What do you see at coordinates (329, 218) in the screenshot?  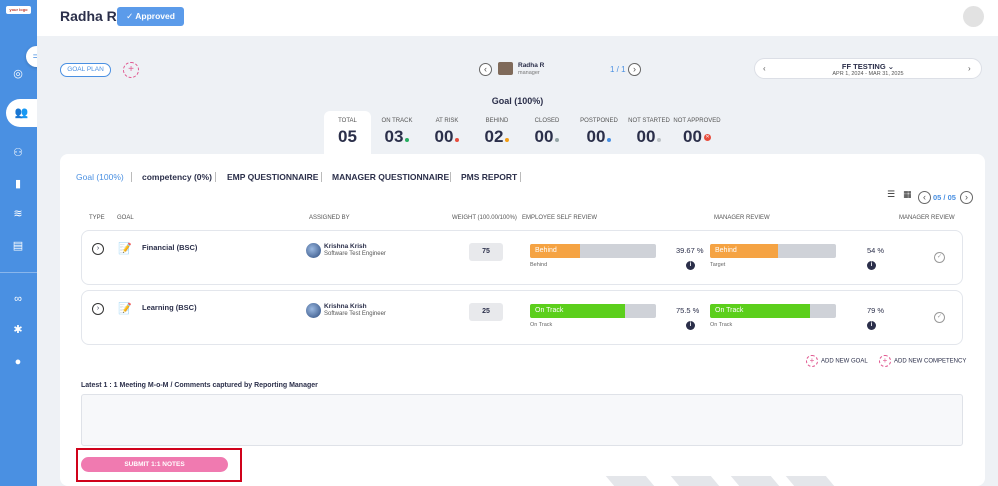 I see `col-assigned-by: ASSIGNED BY` at bounding box center [329, 218].